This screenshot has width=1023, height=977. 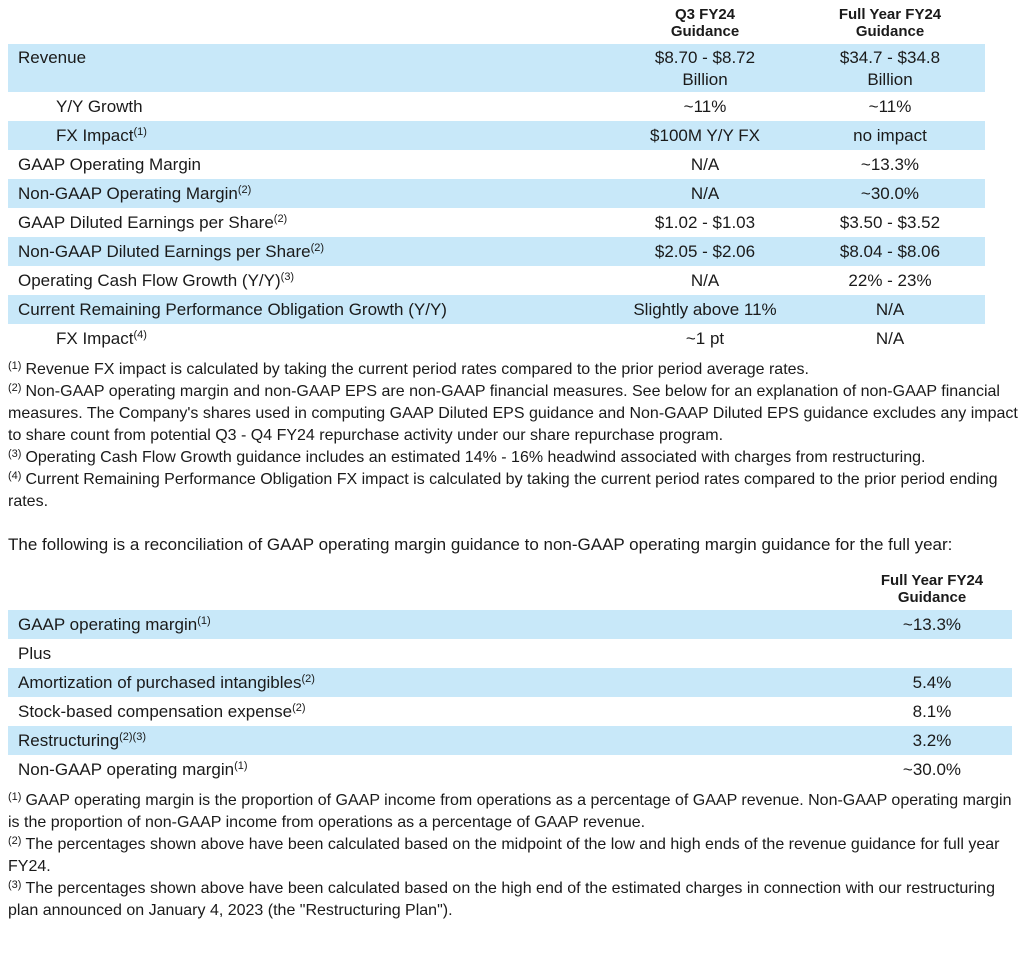 What do you see at coordinates (311, 223) in the screenshot?
I see `row-label: GAAP Diluted Earnings per Share(2)` at bounding box center [311, 223].